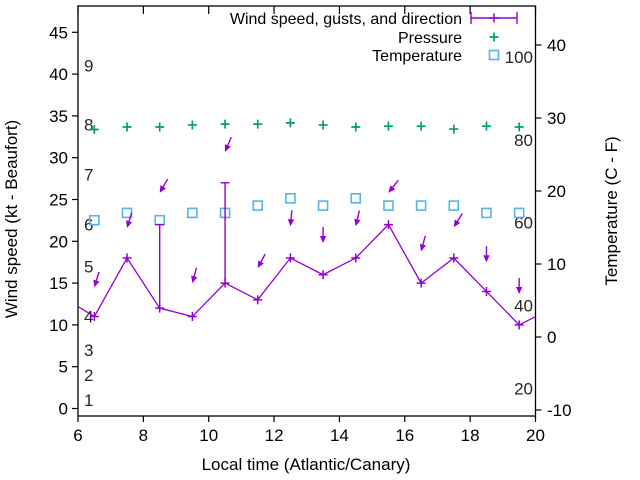 The image size is (640, 480). I want to click on legend-label-temperature: Temperature, so click(417, 56).